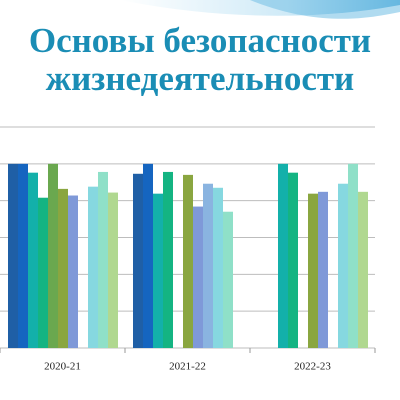  What do you see at coordinates (187, 367) in the screenshot?
I see `x-tick-label: 2021-22` at bounding box center [187, 367].